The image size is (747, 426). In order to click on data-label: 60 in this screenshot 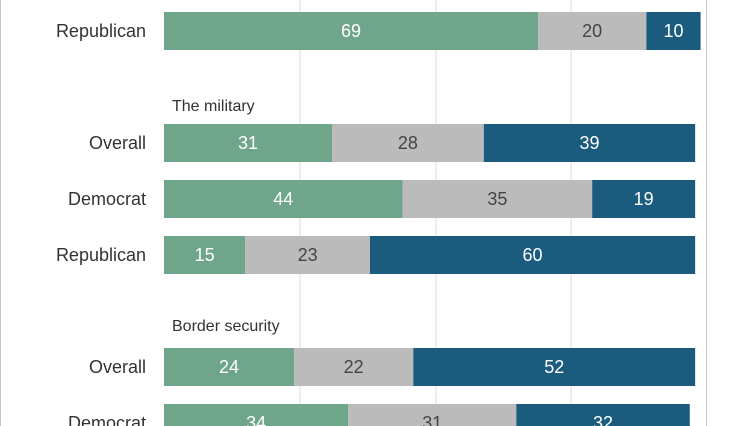, I will do `click(533, 255)`.